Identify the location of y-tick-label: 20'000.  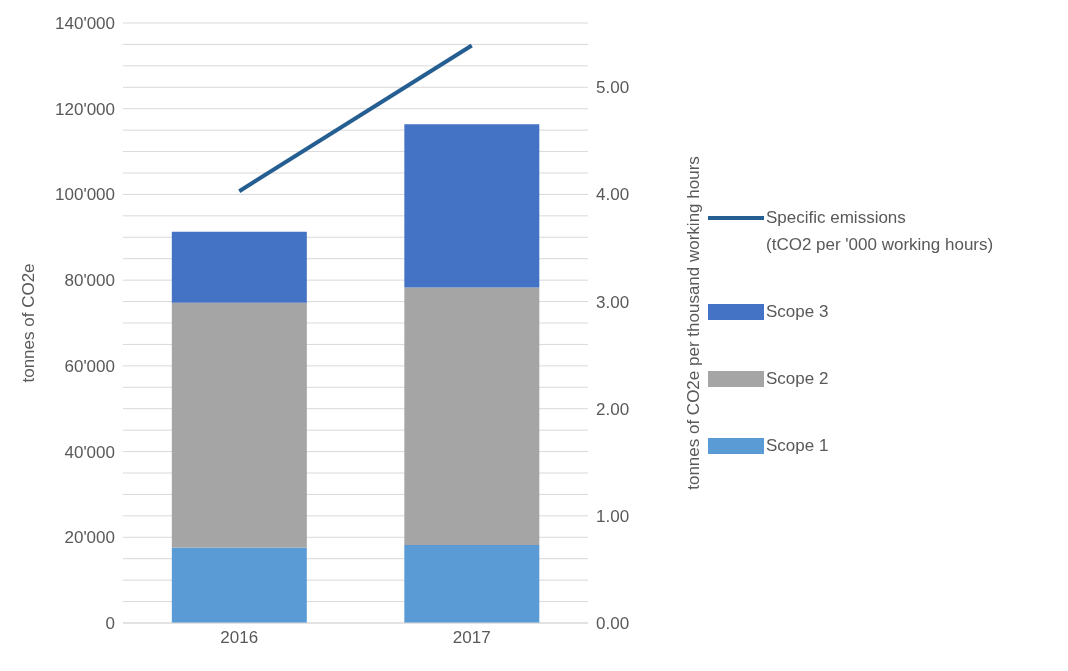
(89, 538).